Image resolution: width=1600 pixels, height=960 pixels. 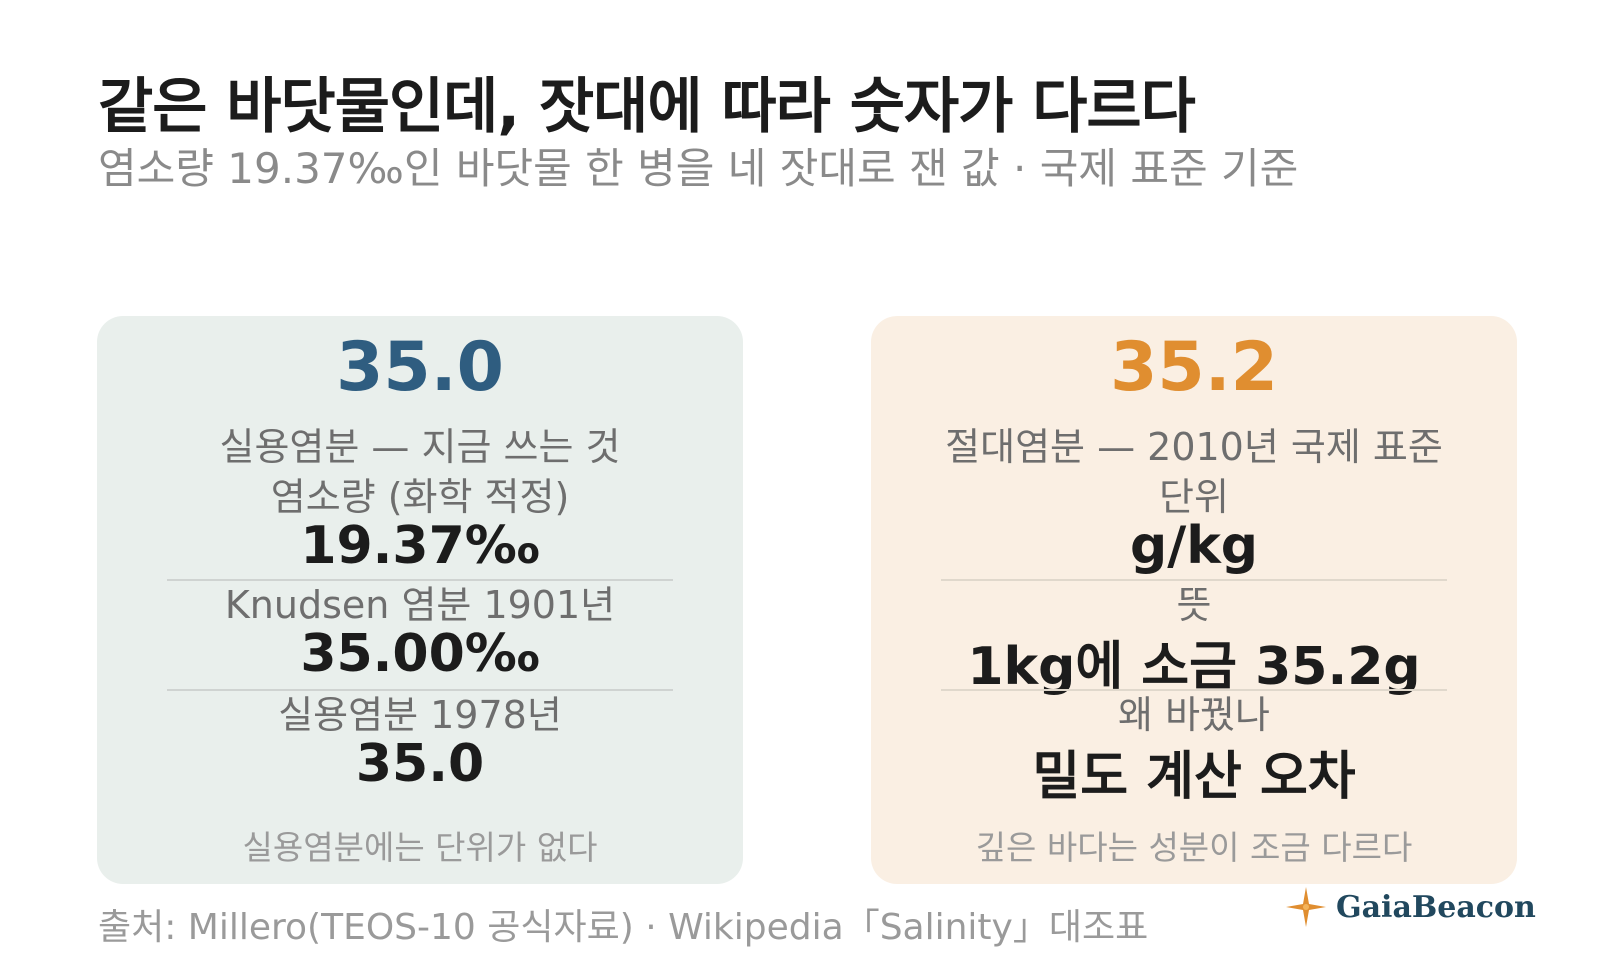 I want to click on brand-name: GaiaBeacon, so click(x=1436, y=907).